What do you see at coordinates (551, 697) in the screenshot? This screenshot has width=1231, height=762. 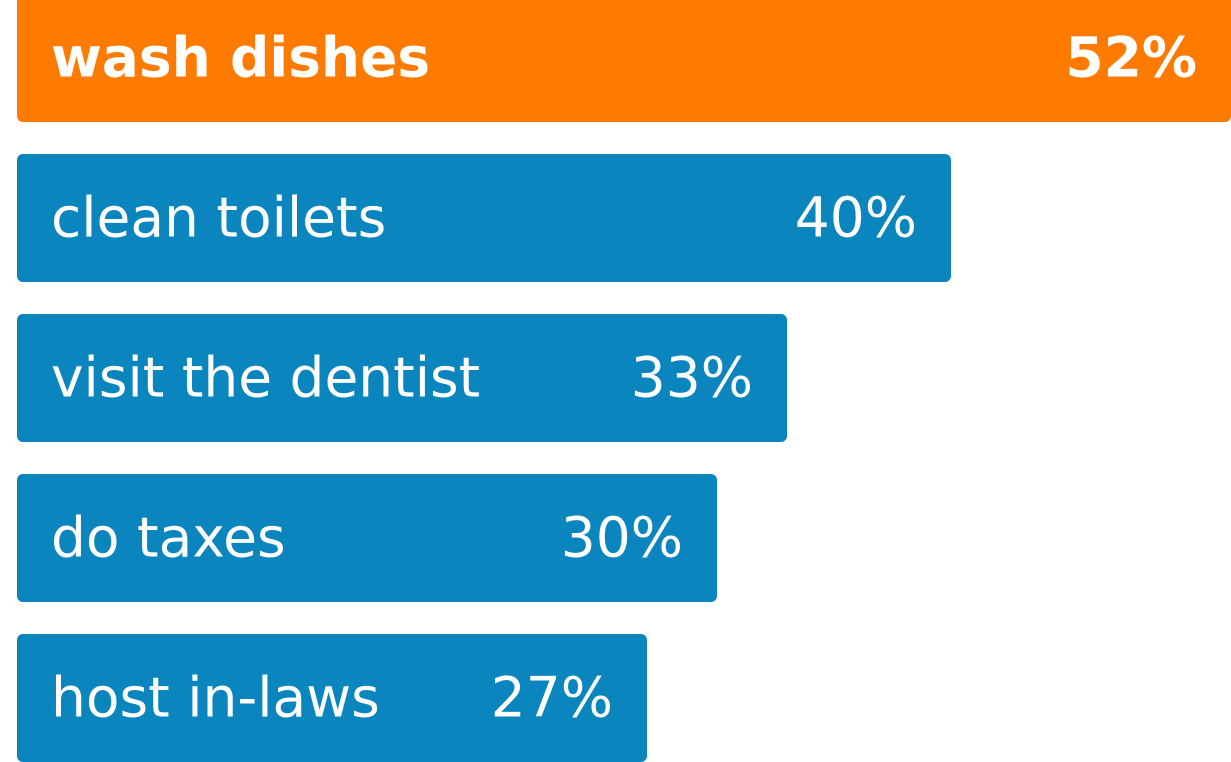 I see `data-label: 27%` at bounding box center [551, 697].